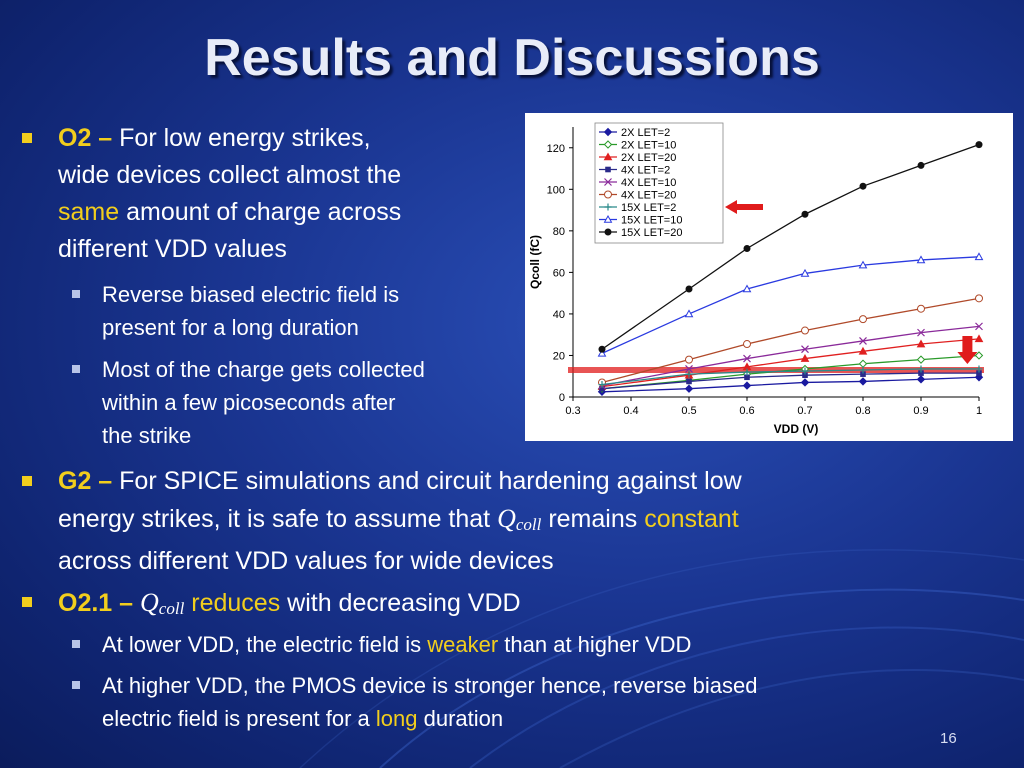 This screenshot has width=1024, height=768. Describe the element at coordinates (651, 233) in the screenshot. I see `legend-entry: 15X LET=20` at that location.